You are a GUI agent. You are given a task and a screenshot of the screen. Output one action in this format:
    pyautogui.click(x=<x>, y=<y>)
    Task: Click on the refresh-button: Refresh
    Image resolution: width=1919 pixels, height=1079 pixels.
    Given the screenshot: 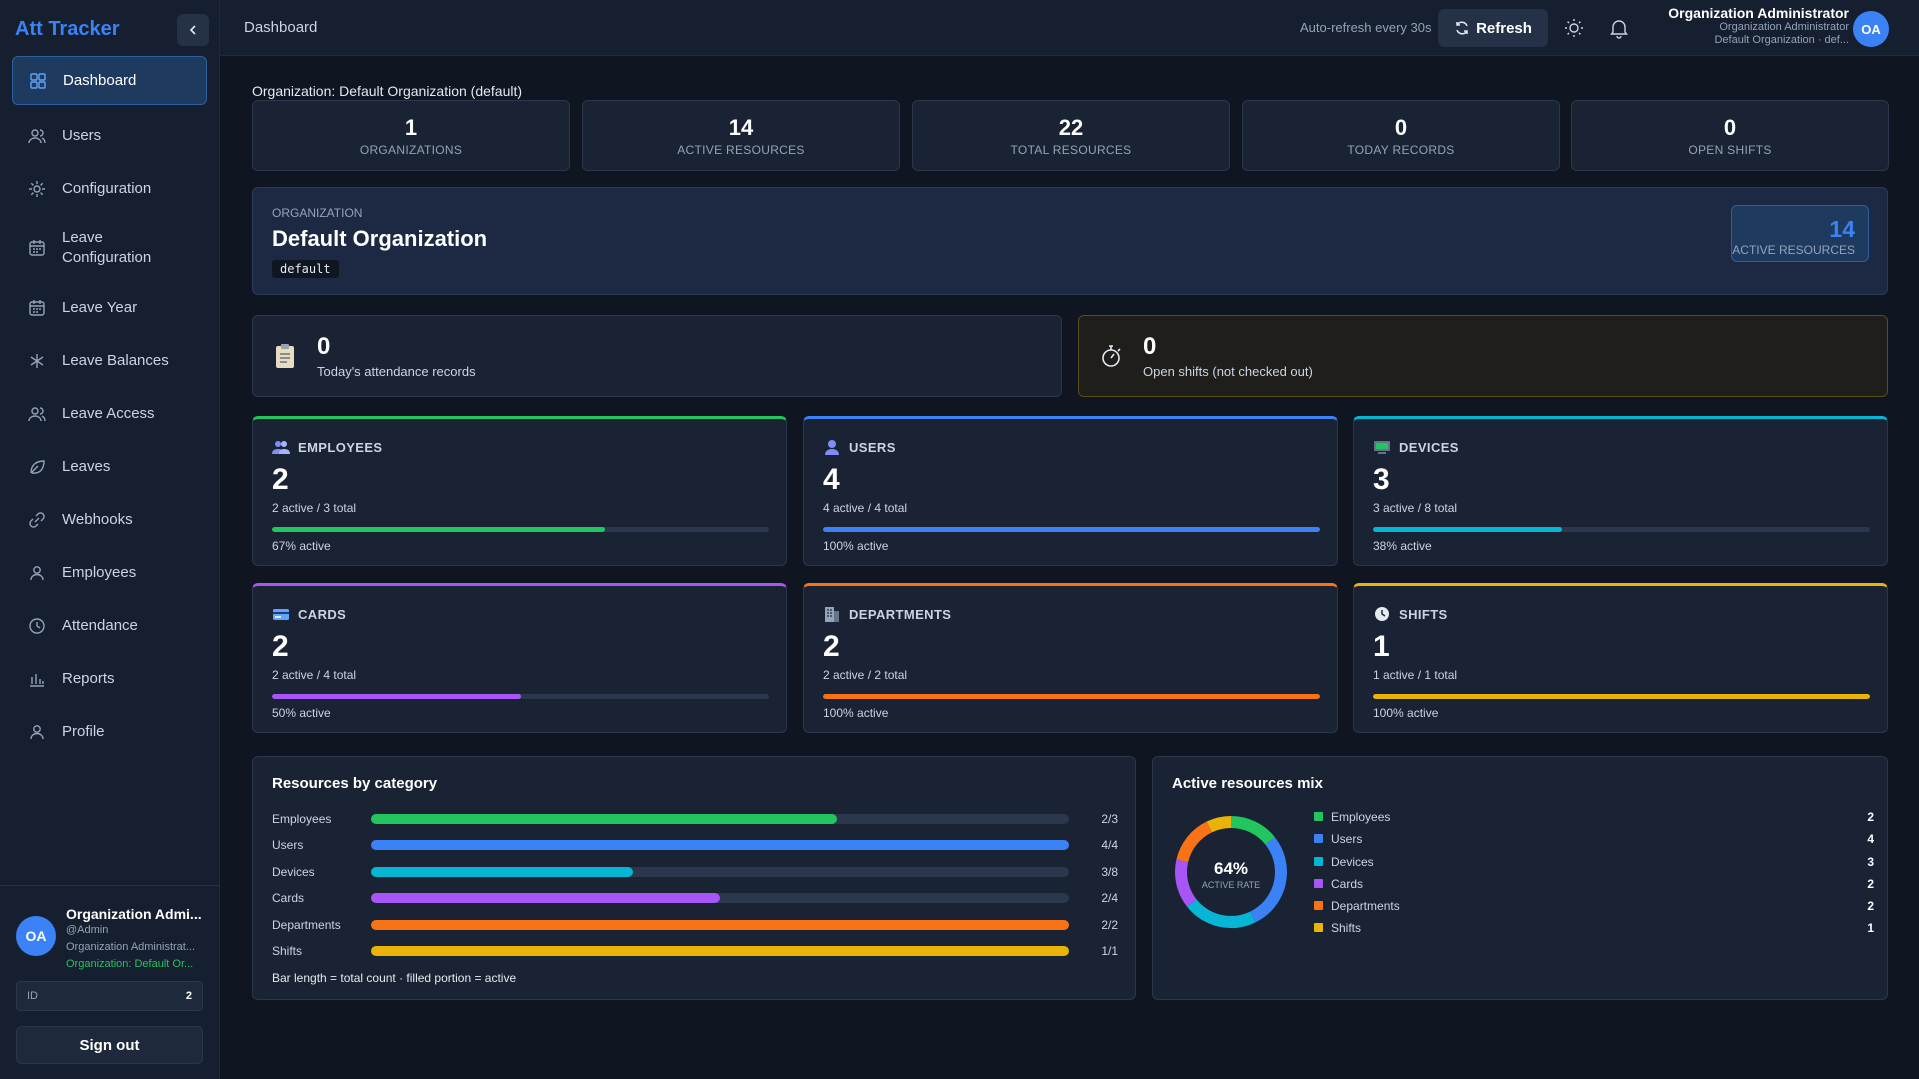 What is the action you would take?
    pyautogui.click(x=1493, y=28)
    